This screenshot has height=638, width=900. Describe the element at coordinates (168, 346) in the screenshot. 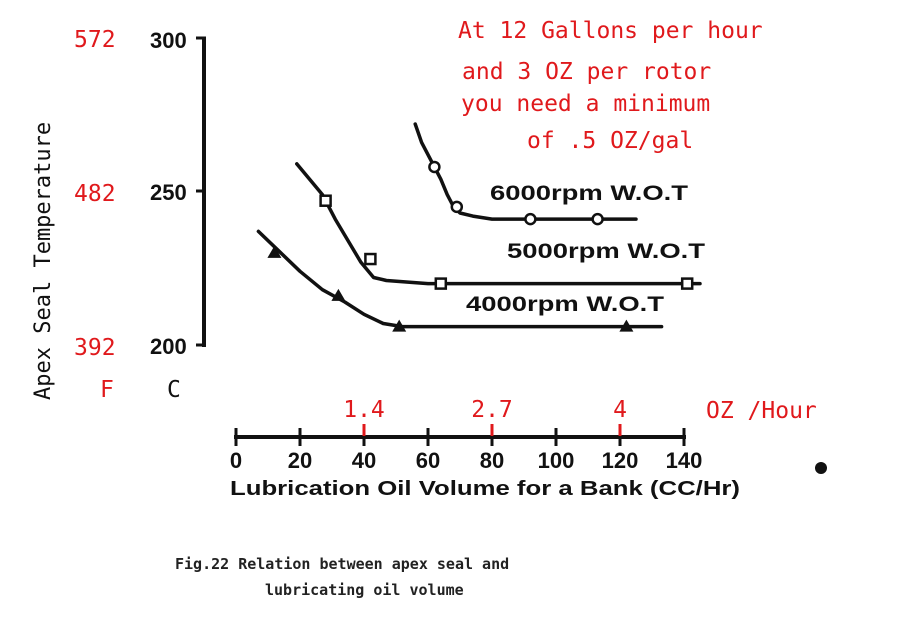

I see `y-tick-c-200: 200` at that location.